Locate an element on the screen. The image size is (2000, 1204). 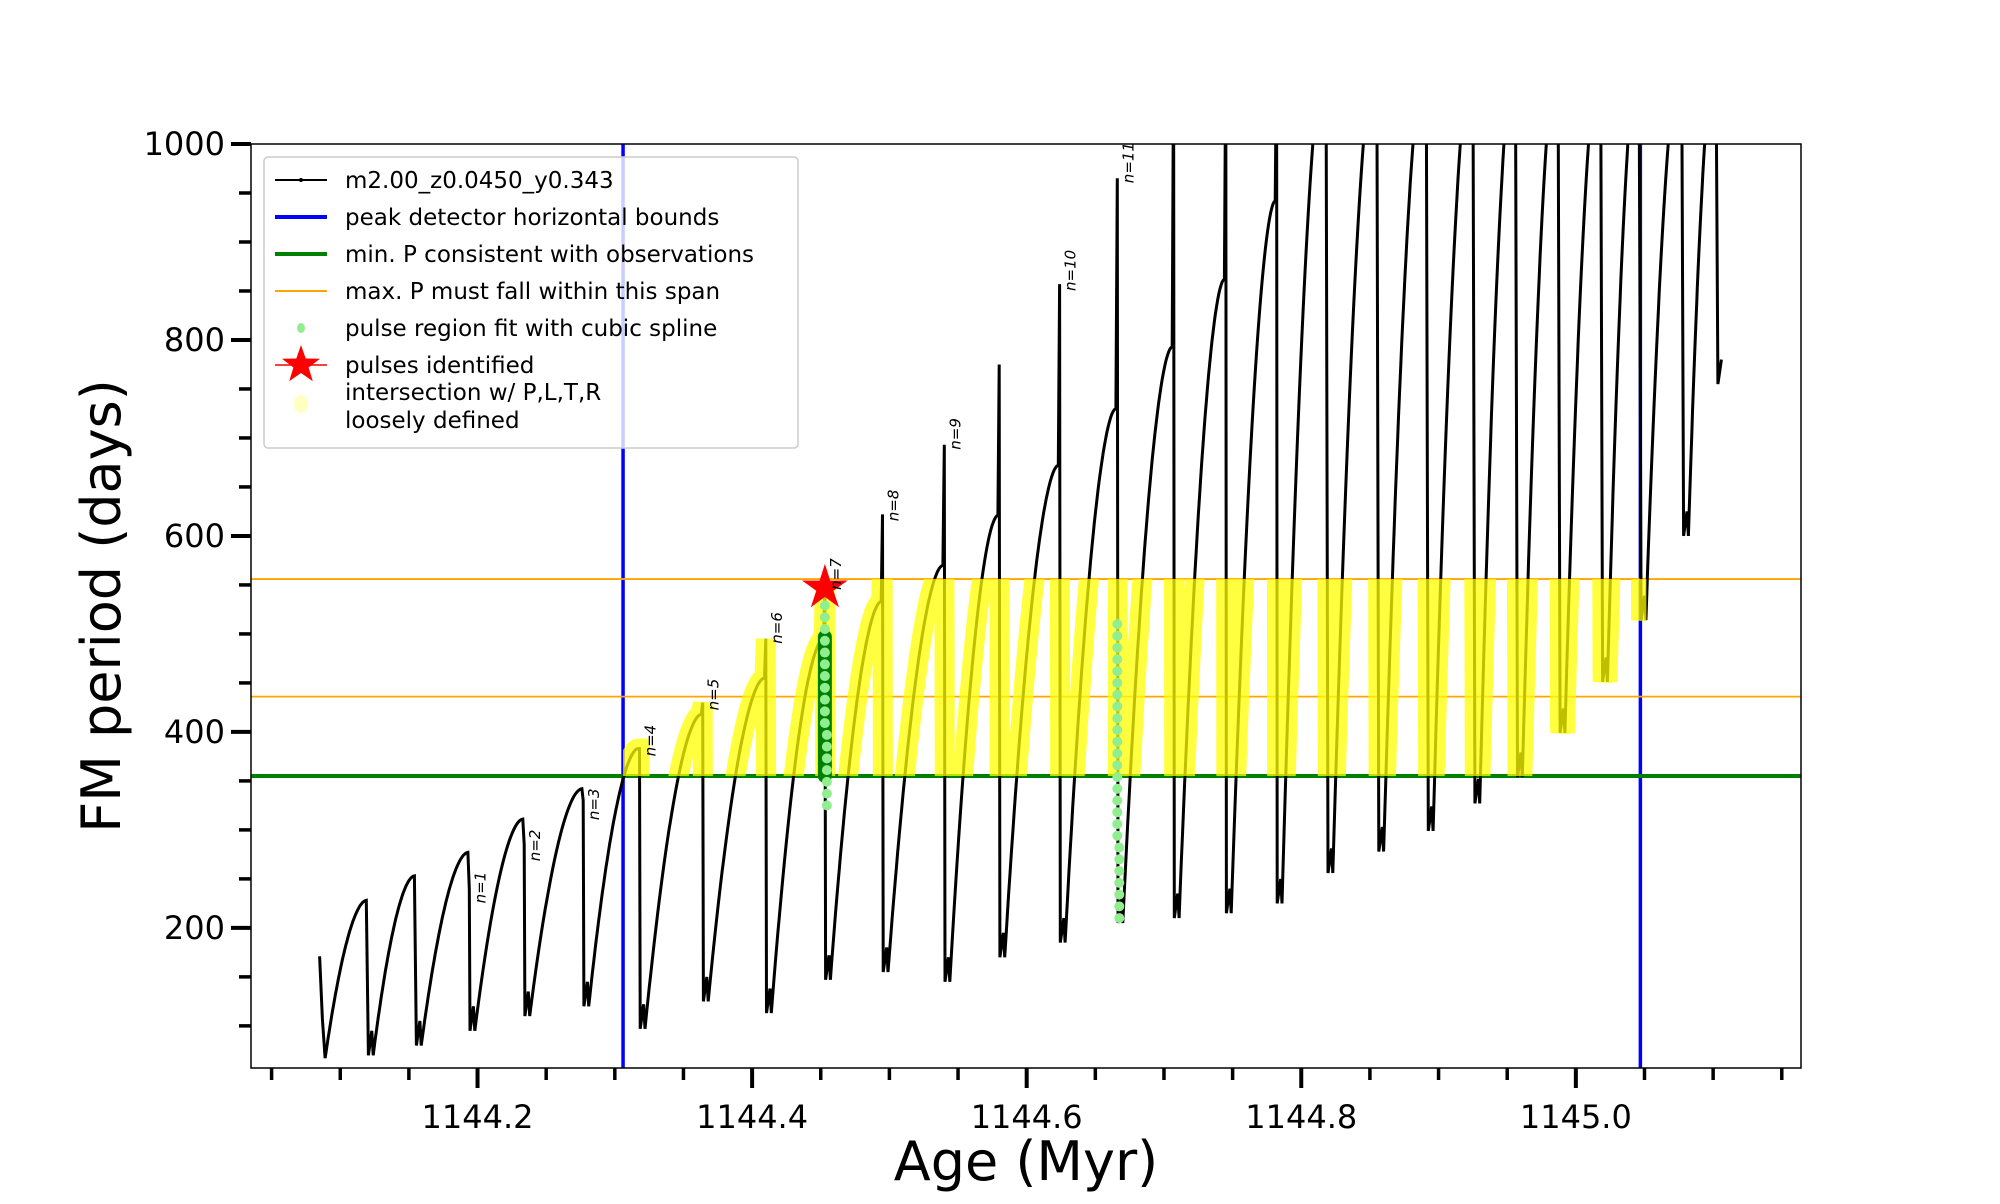
x-axis-label: Age (Myr) is located at coordinates (1026, 1161).